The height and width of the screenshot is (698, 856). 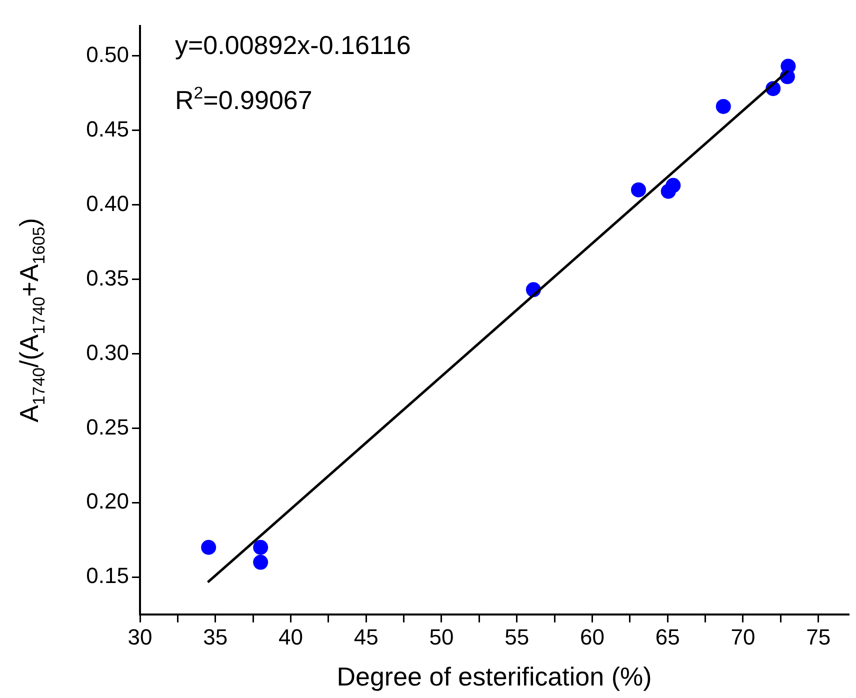 What do you see at coordinates (107, 575) in the screenshot?
I see `y-tick-label: 0.15` at bounding box center [107, 575].